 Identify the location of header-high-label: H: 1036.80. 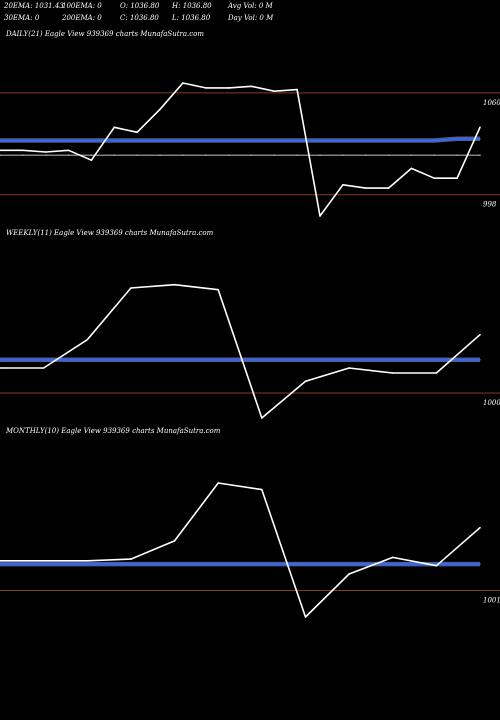
(191, 6).